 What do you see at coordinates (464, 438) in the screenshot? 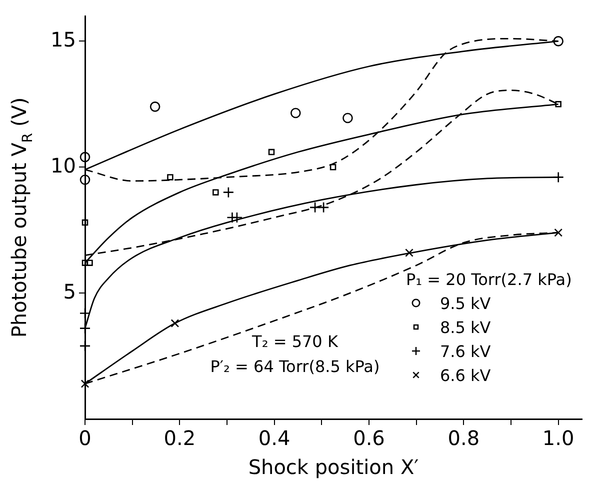
I see `x-tick-label: 0.8` at bounding box center [464, 438].